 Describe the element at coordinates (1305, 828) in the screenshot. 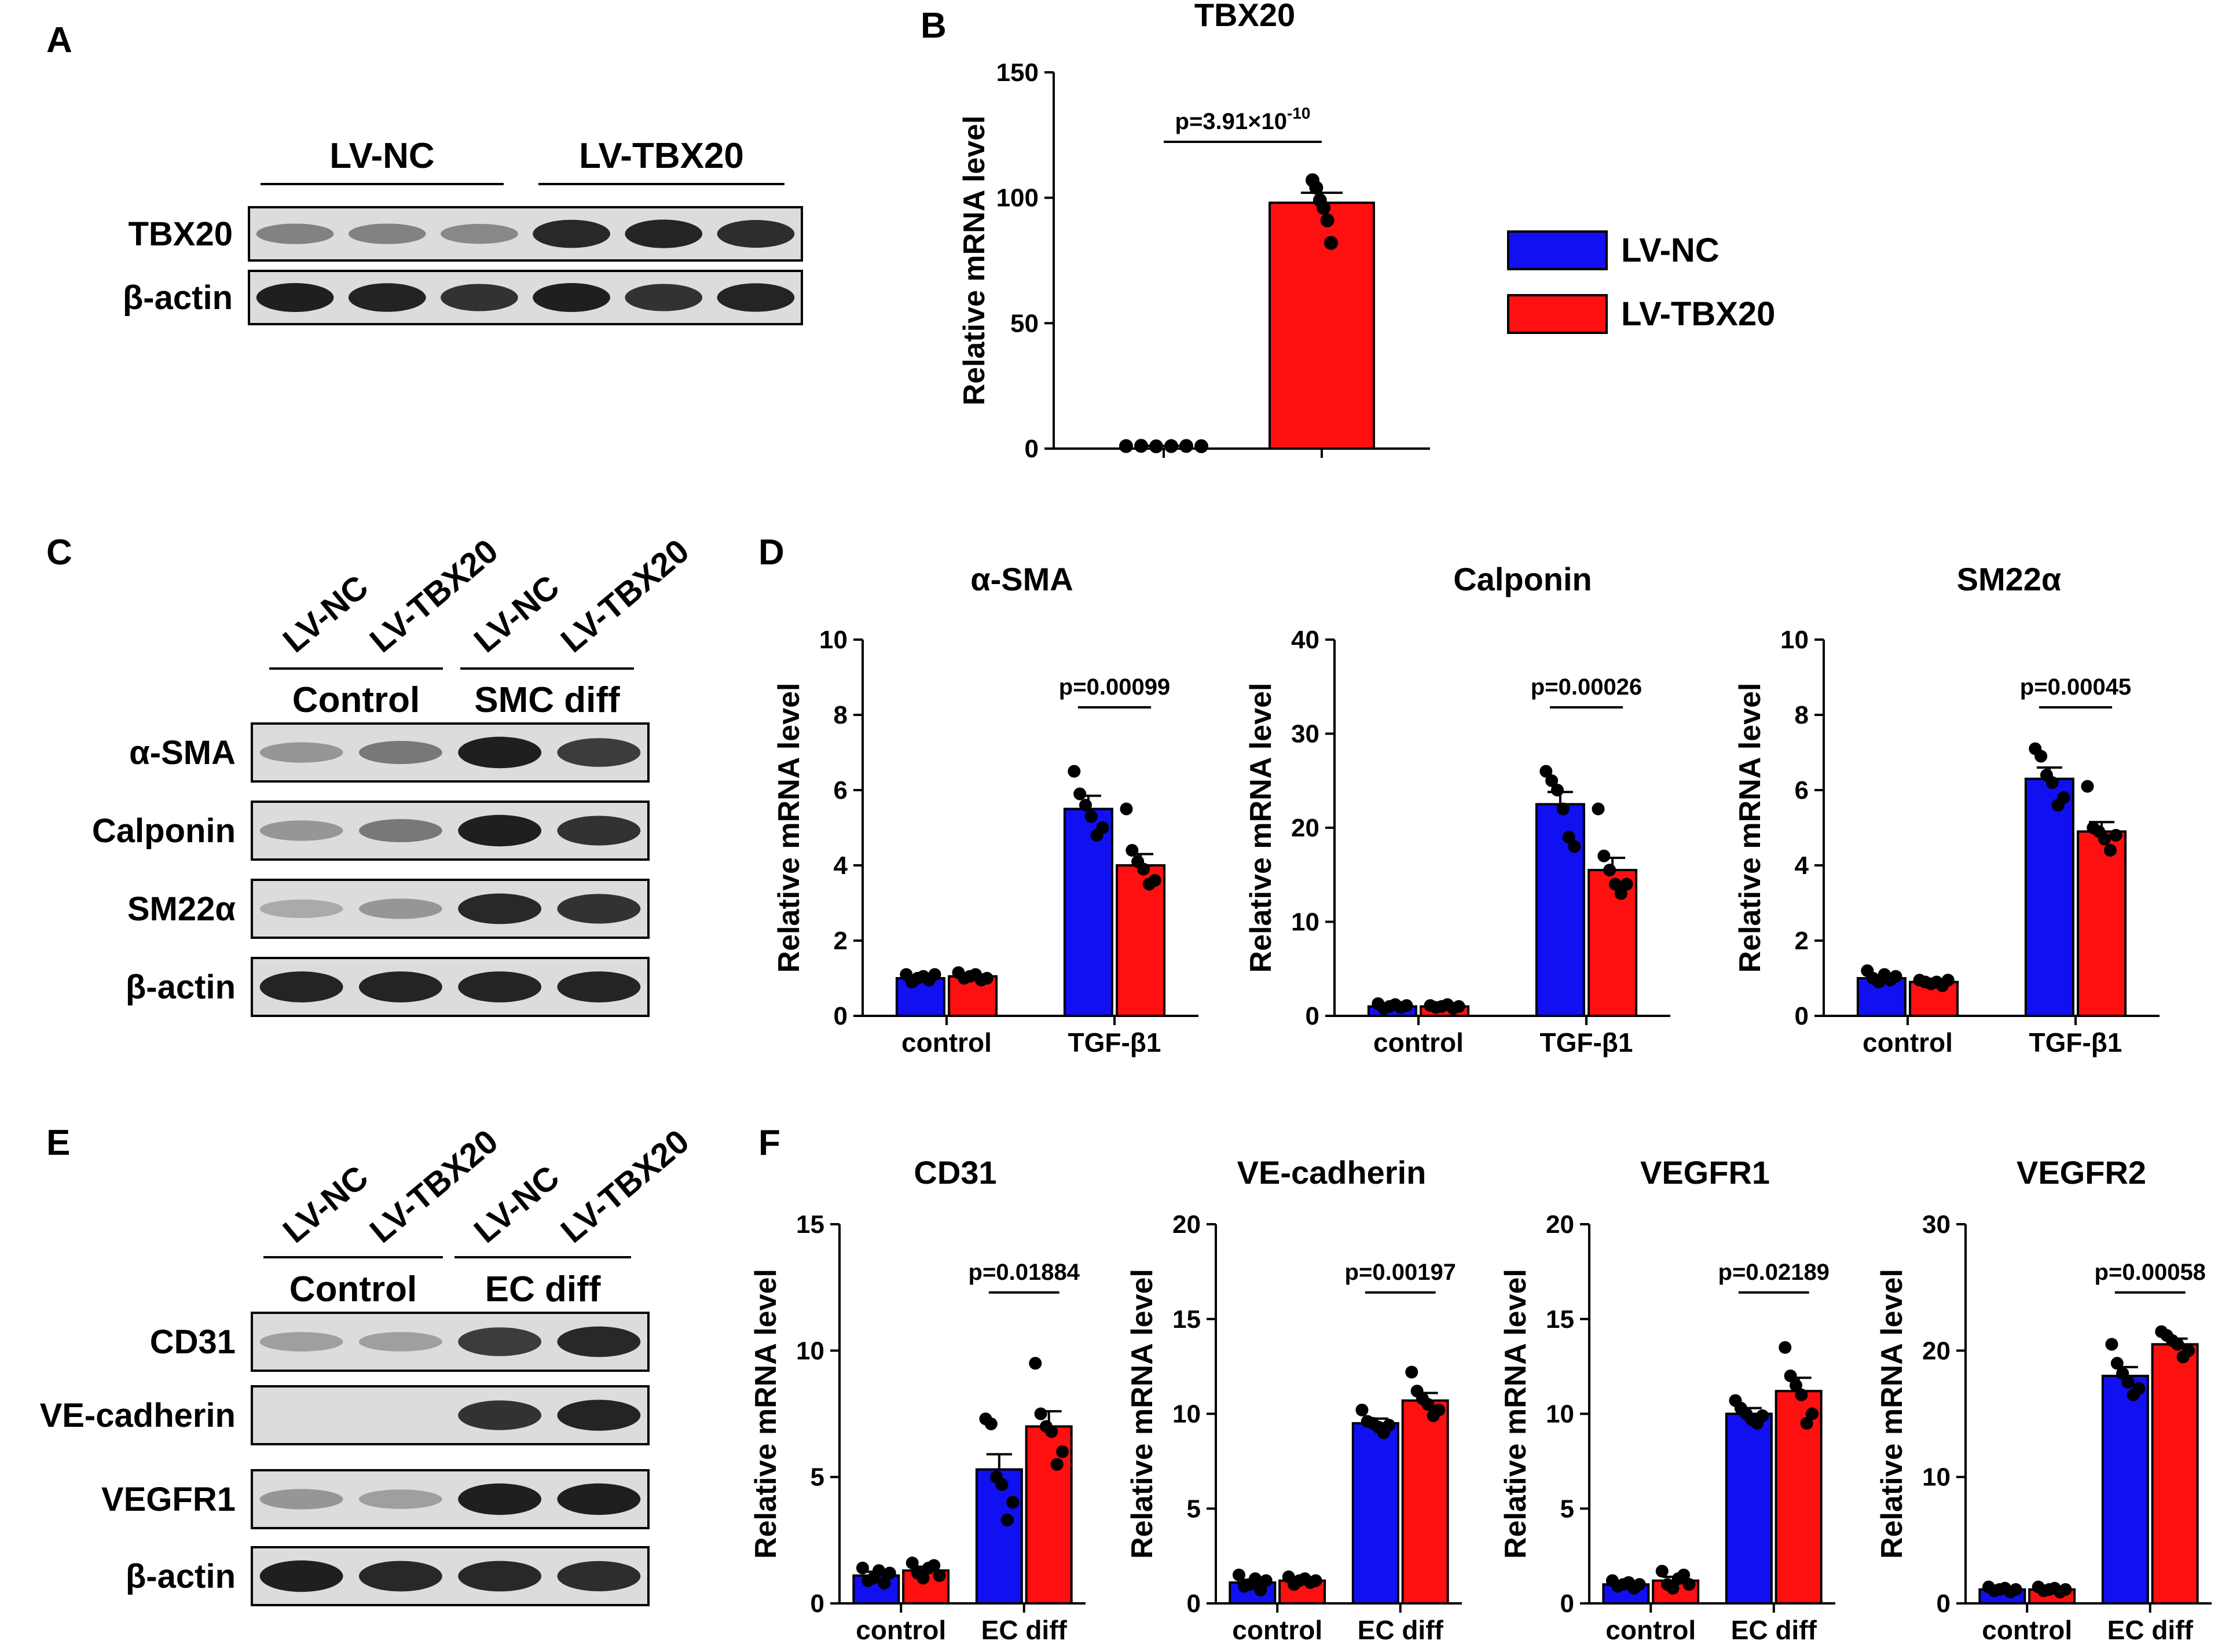

I see `y-tick-label: 20` at that location.